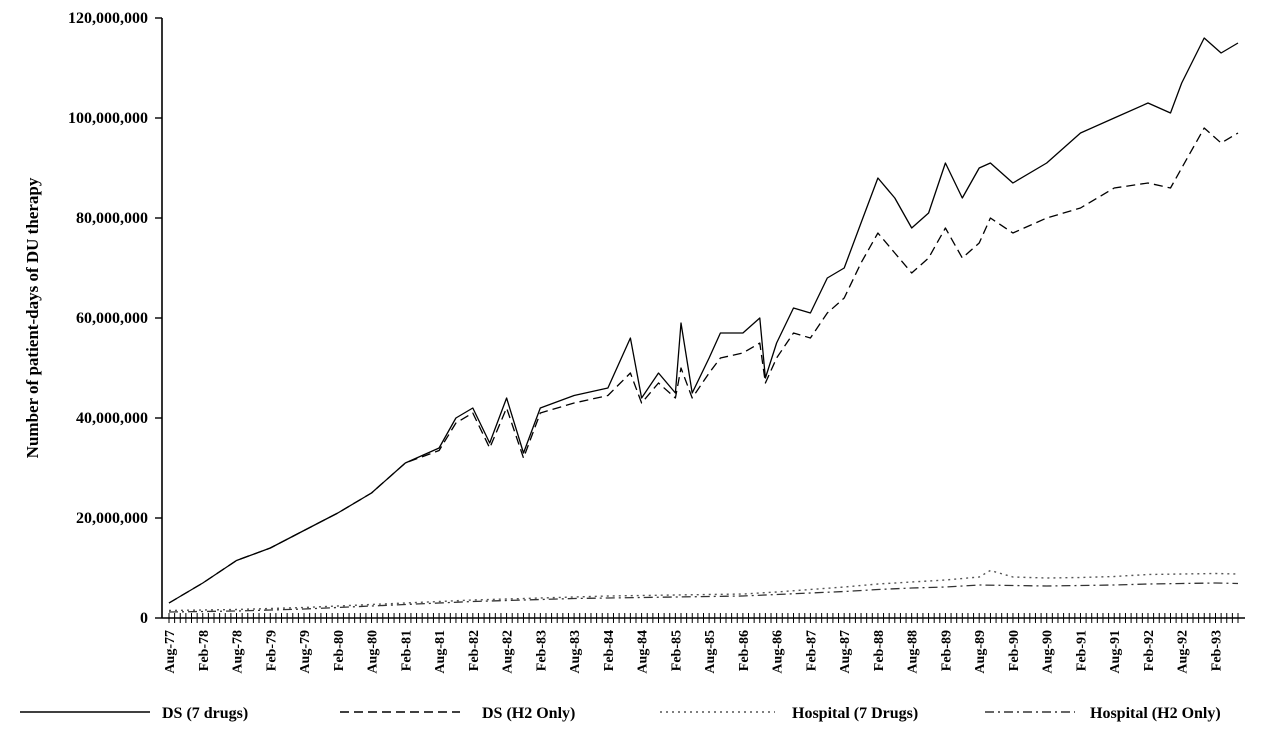 The width and height of the screenshot is (1262, 753). I want to click on x-tick-label: Feb-78, so click(204, 650).